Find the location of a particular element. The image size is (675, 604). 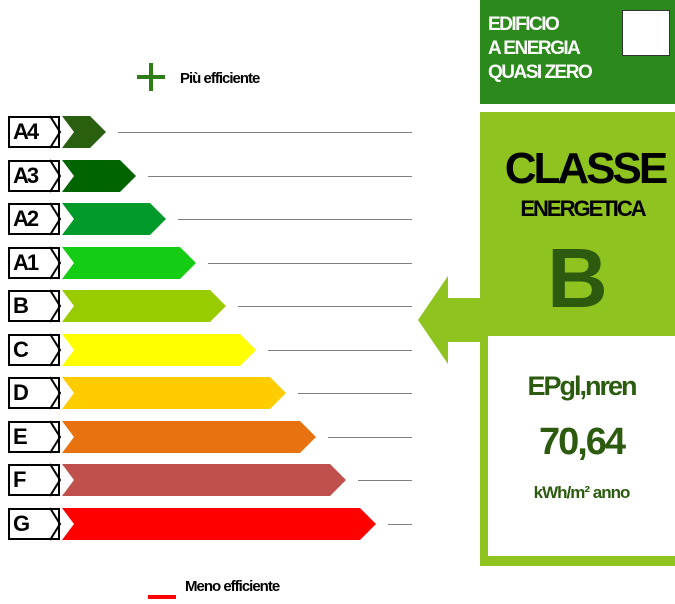

class-box-e: E is located at coordinates (35, 437).